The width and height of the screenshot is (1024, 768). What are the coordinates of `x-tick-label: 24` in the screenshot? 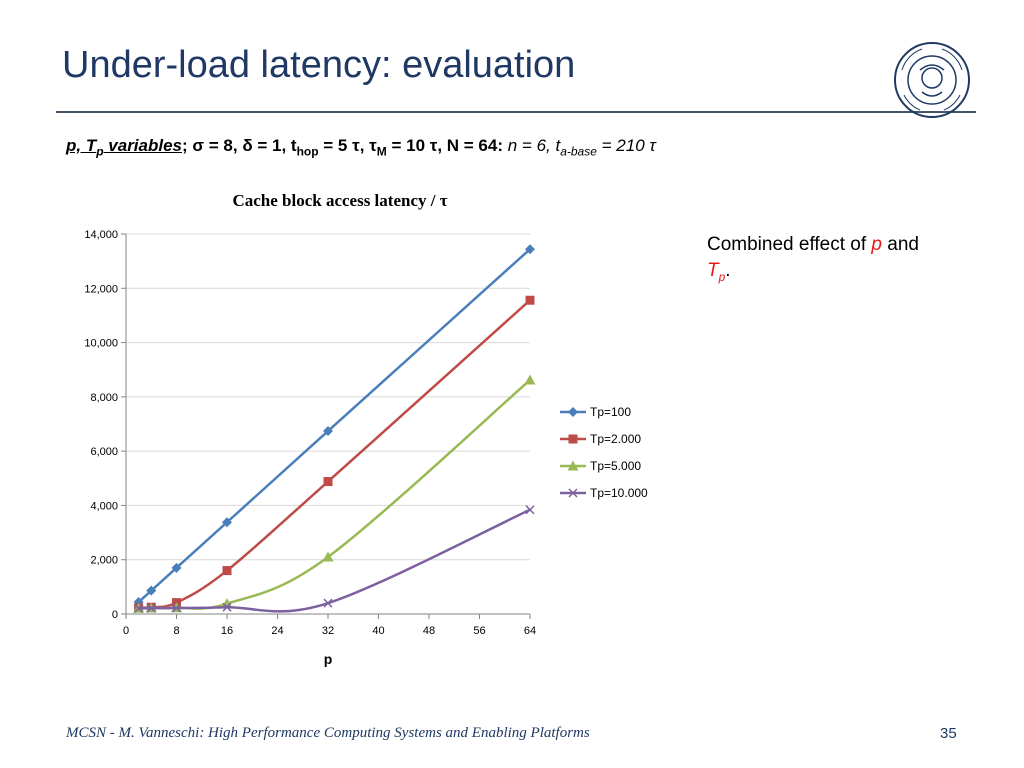 It's located at (277, 631).